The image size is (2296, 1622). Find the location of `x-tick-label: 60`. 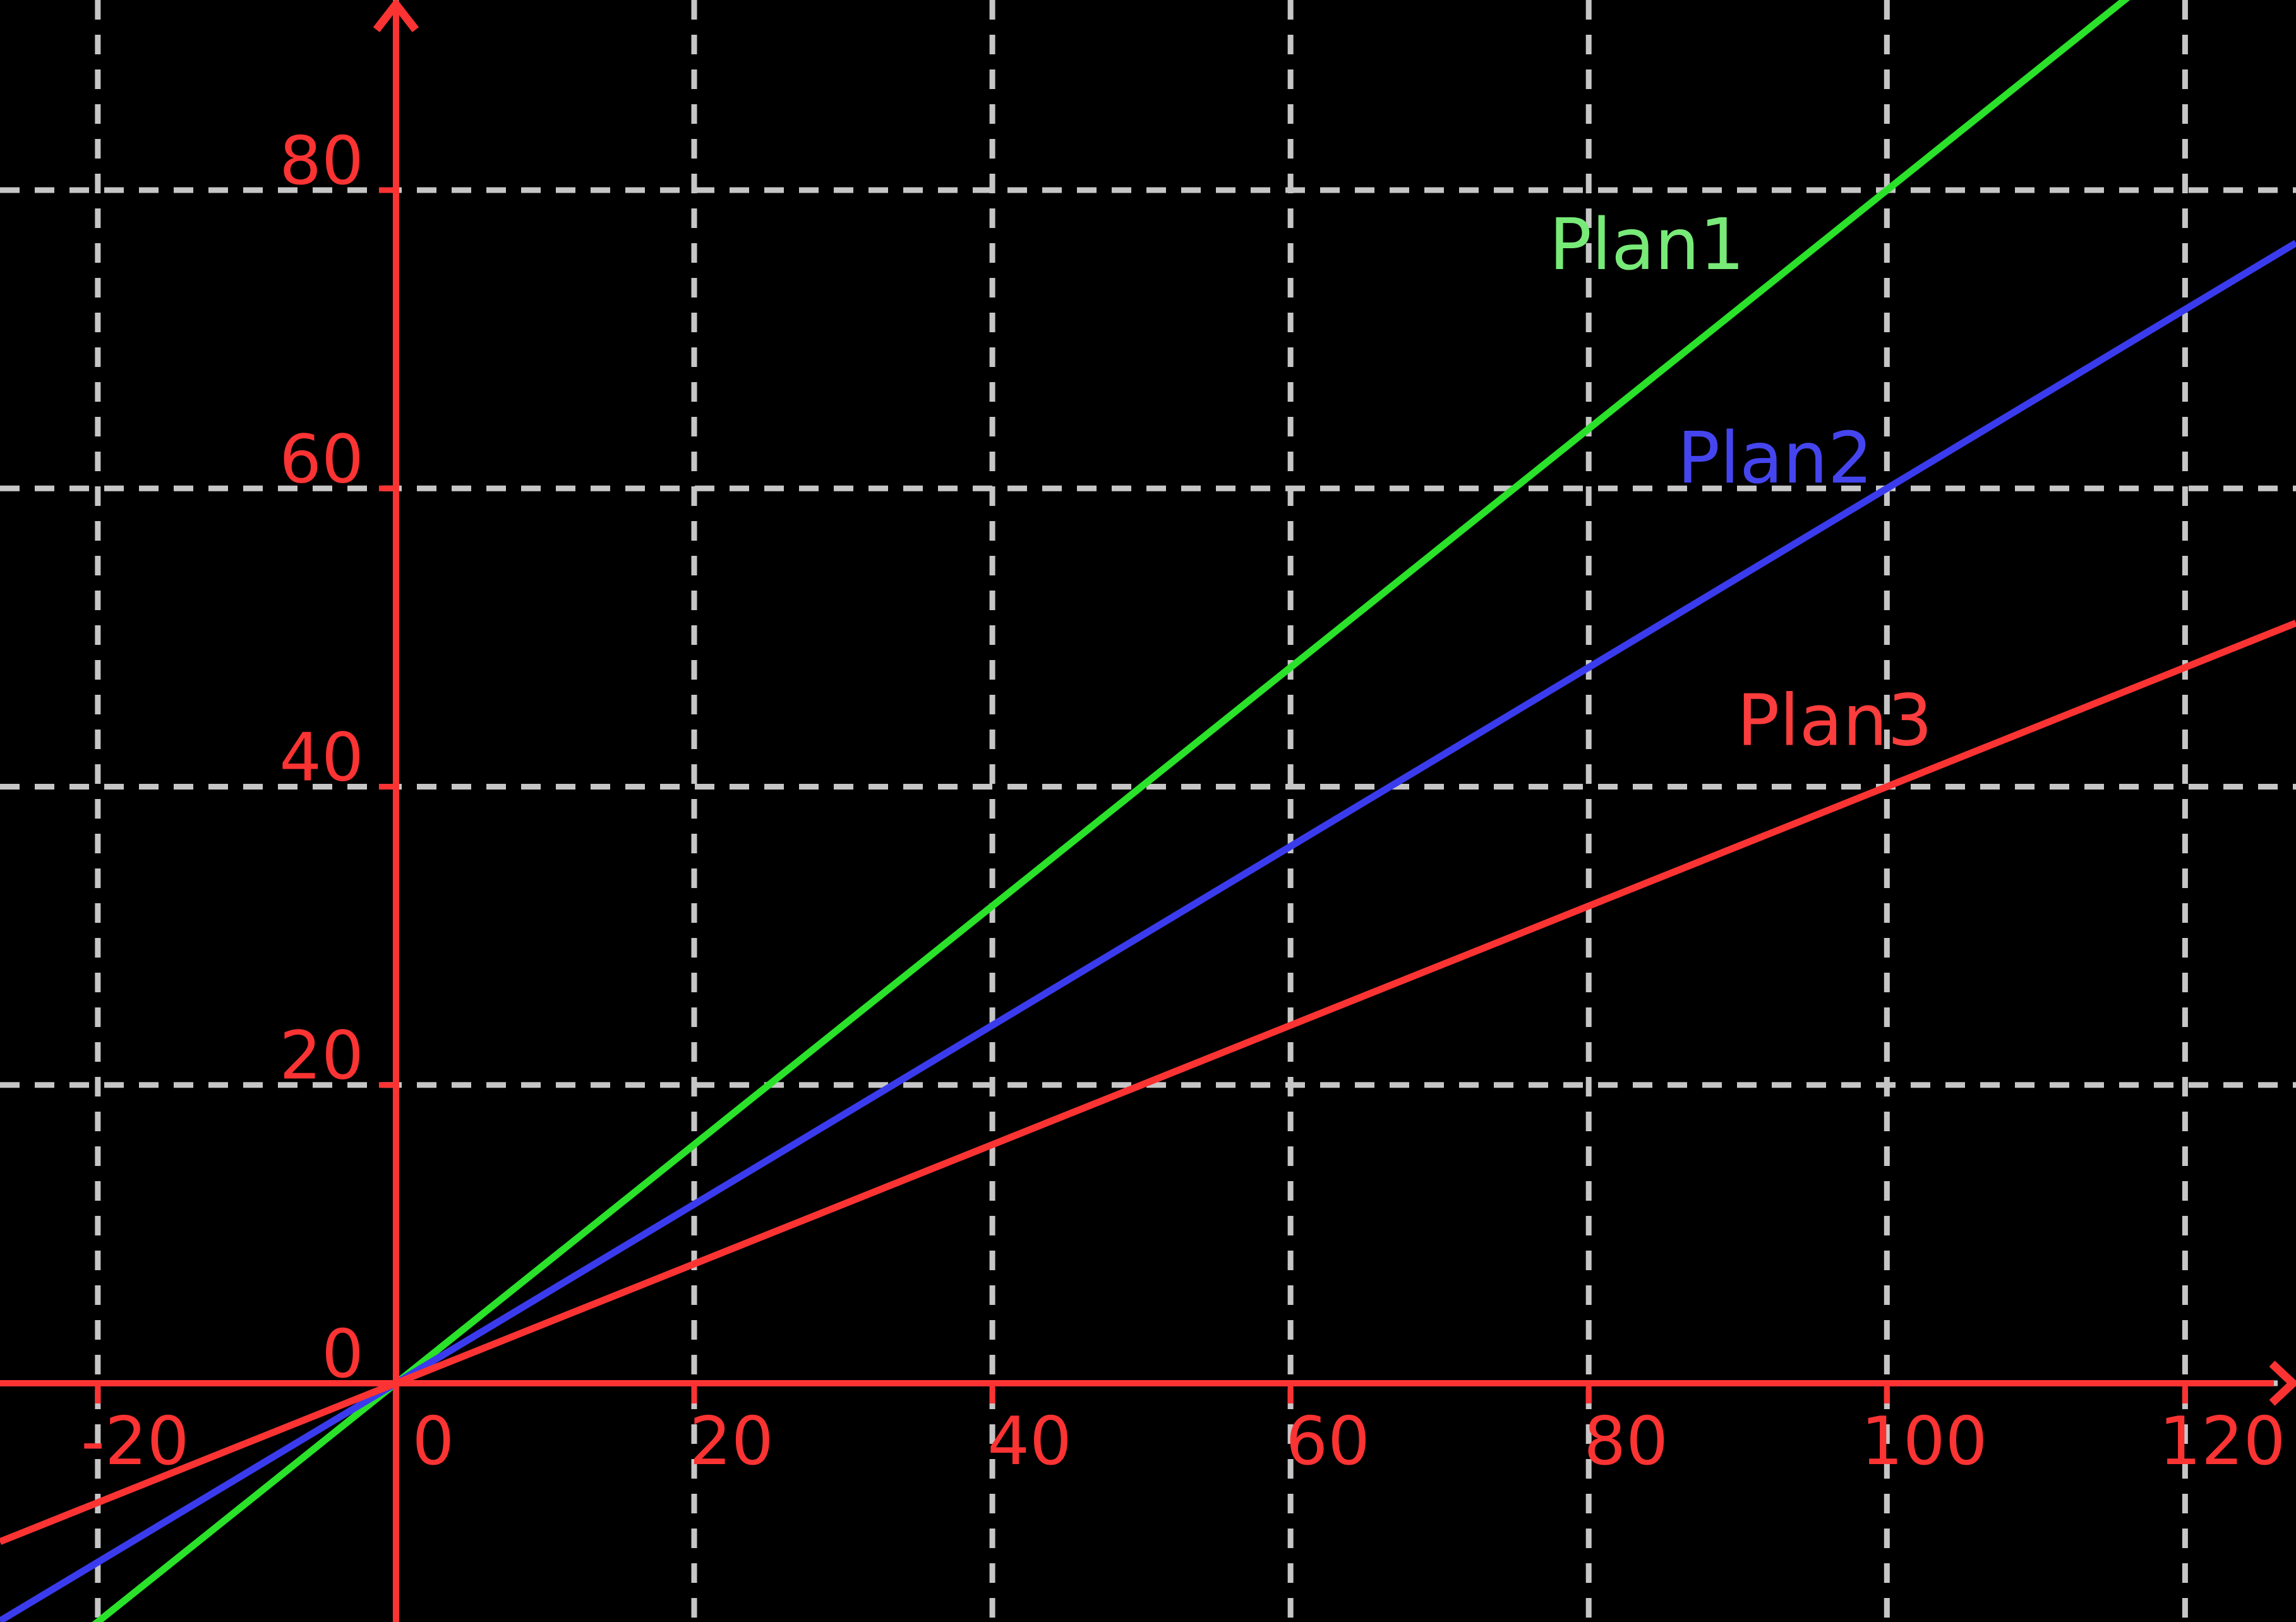

x-tick-label: 60 is located at coordinates (1327, 1442).